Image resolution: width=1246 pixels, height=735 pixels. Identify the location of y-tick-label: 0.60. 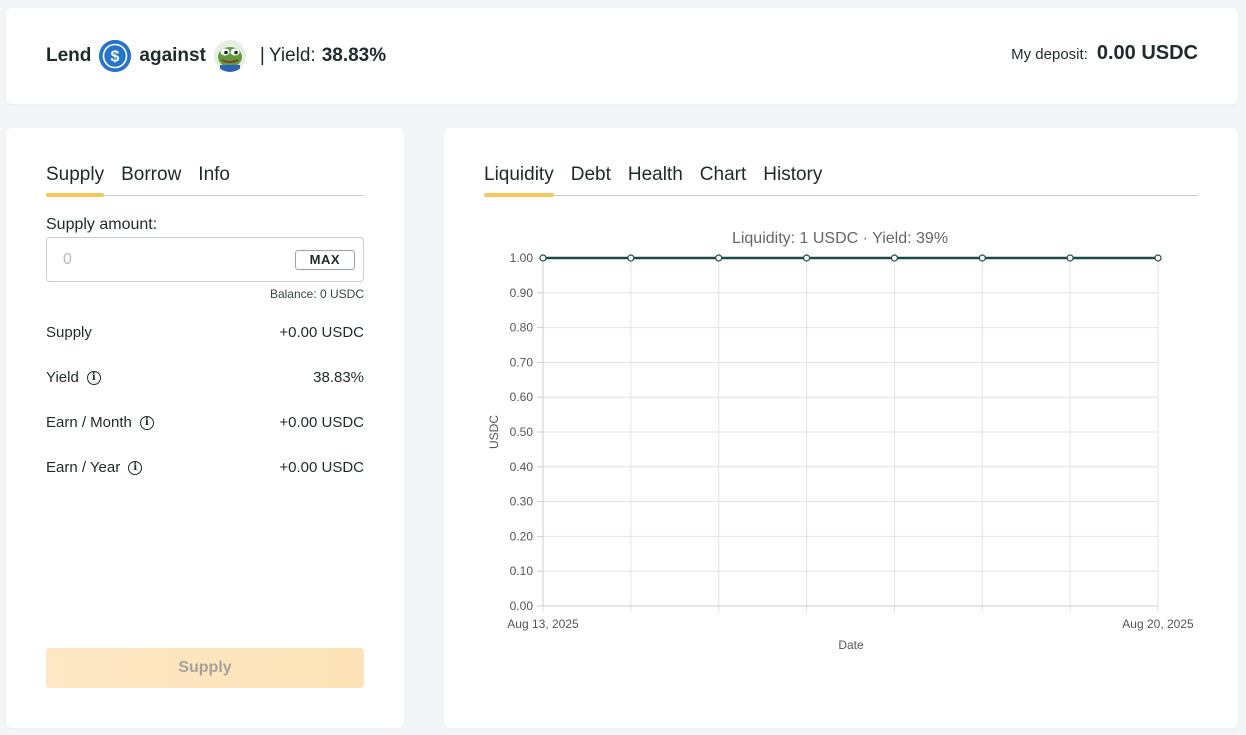
(522, 397).